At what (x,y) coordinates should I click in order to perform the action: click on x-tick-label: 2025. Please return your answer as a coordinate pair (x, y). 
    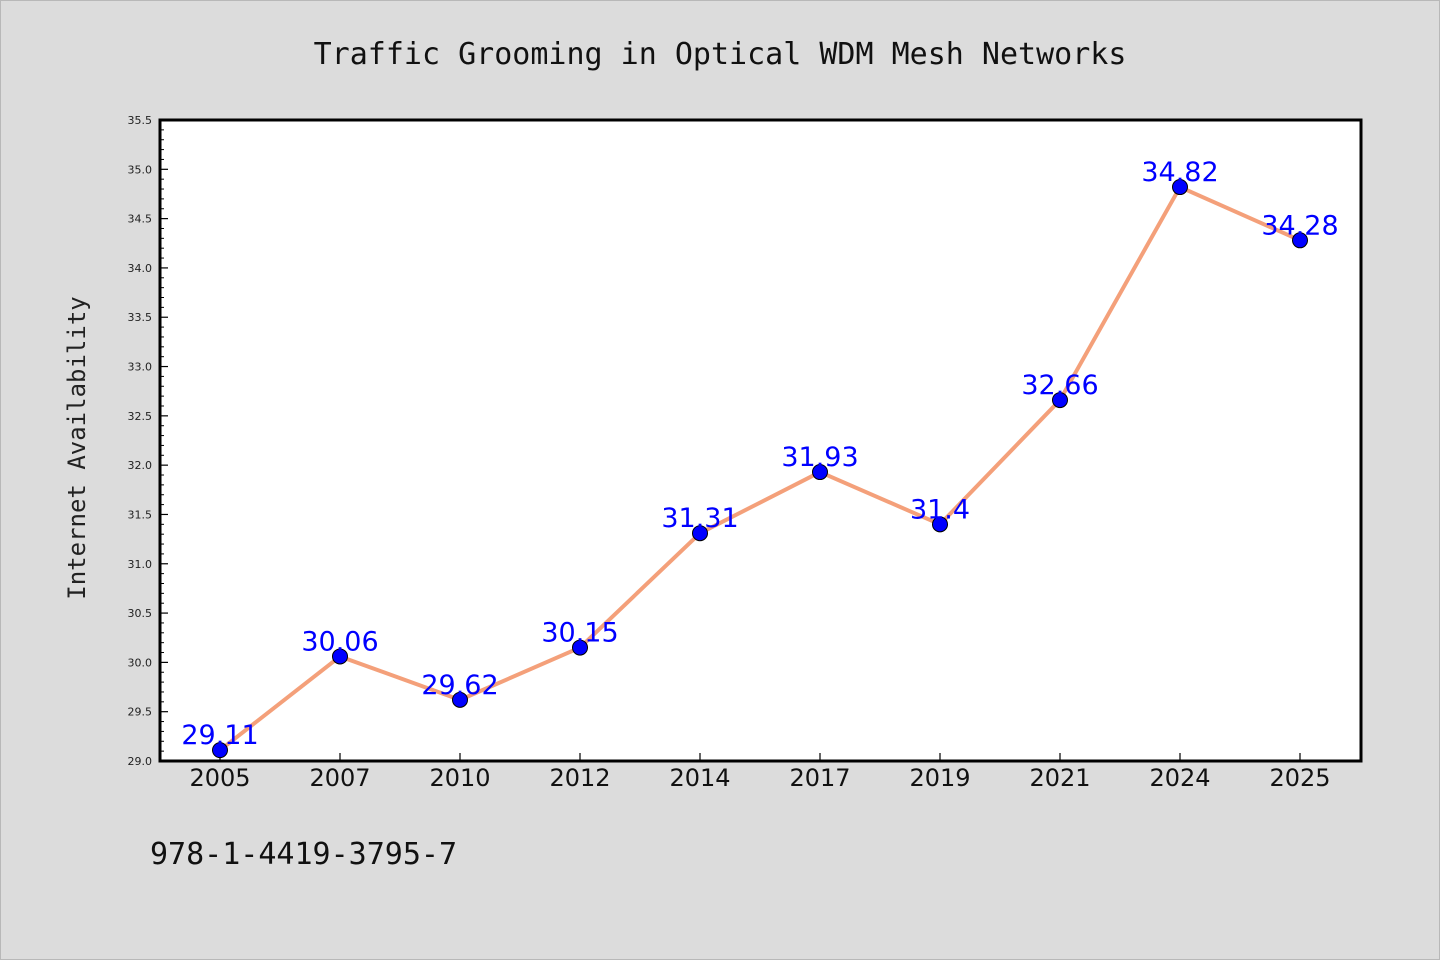
    Looking at the image, I should click on (1299, 778).